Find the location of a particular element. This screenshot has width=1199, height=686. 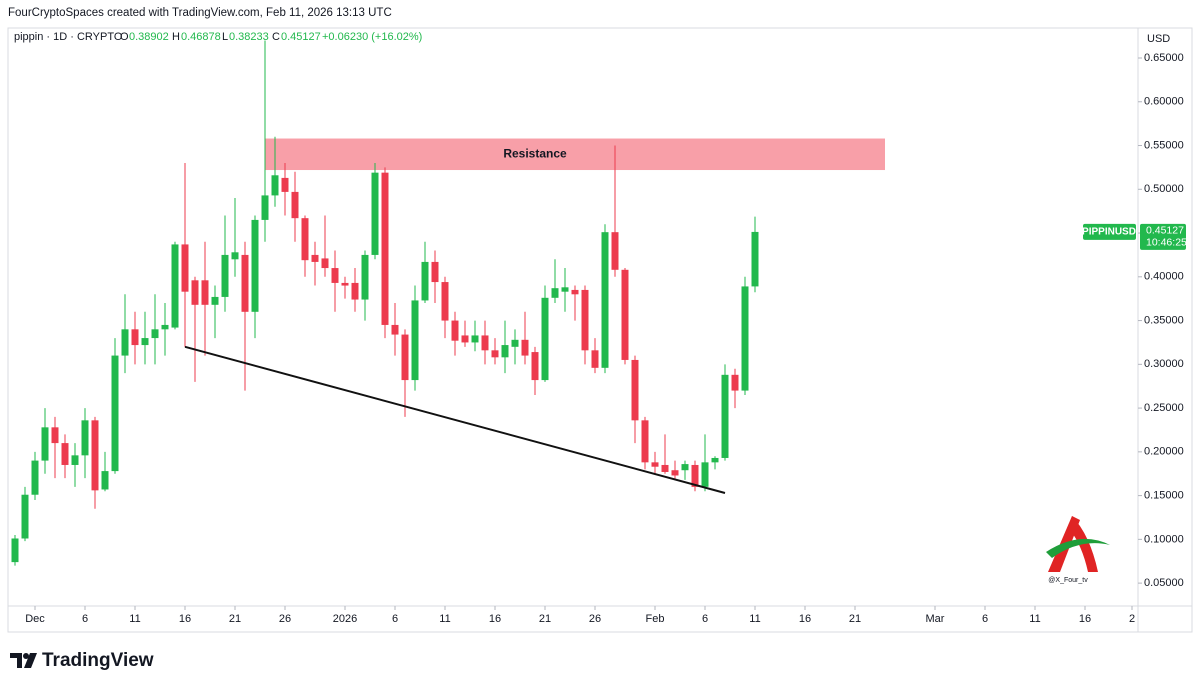

ohlc-letter: C is located at coordinates (276, 37).